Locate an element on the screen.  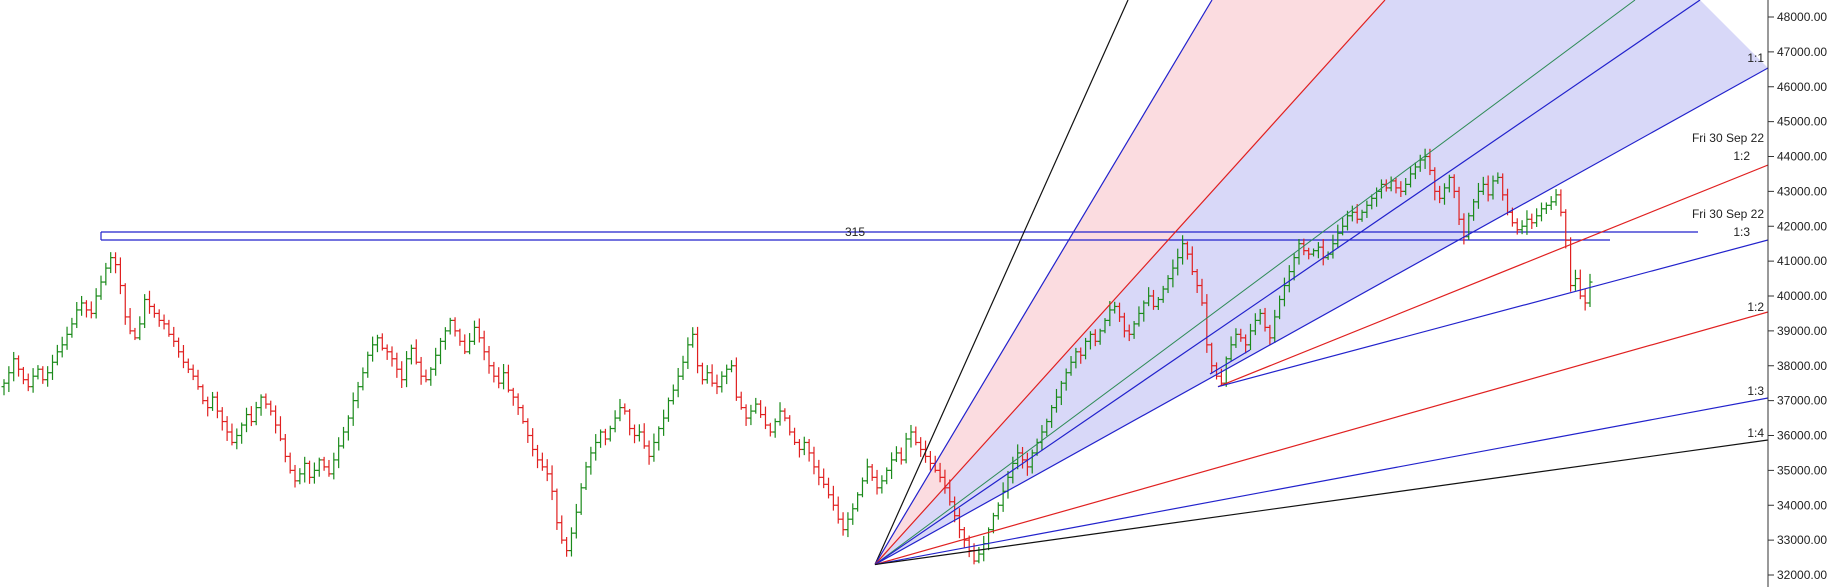
fan-label-right-1-3: 1:3 is located at coordinates (1741, 232).